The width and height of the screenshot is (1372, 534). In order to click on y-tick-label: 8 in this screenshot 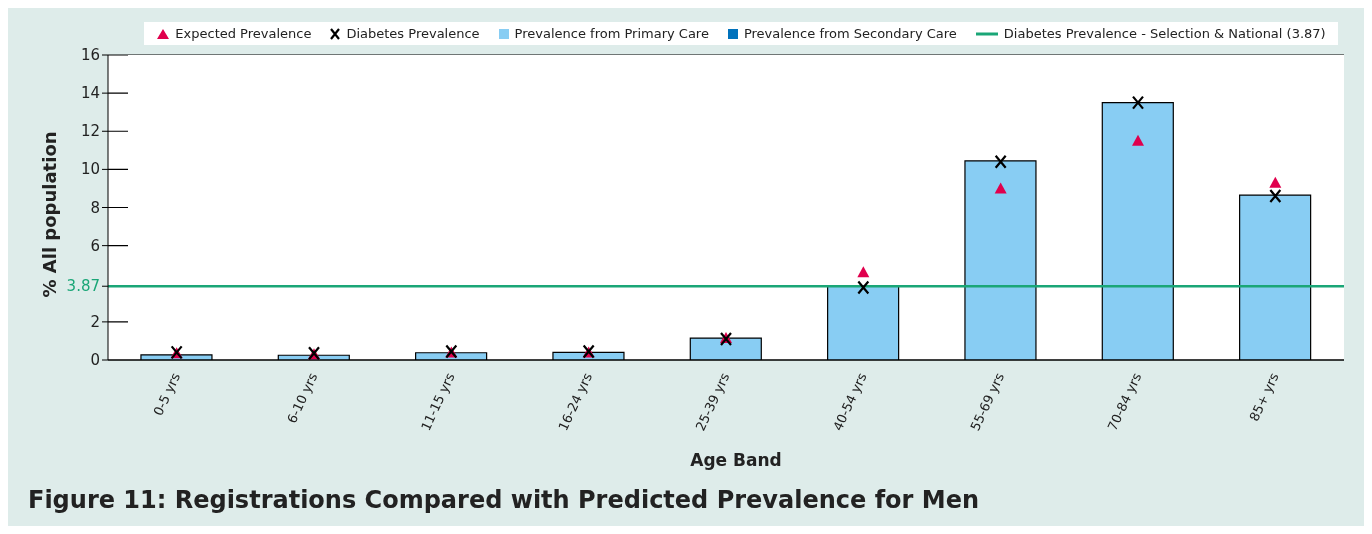, I will do `click(95, 207)`.